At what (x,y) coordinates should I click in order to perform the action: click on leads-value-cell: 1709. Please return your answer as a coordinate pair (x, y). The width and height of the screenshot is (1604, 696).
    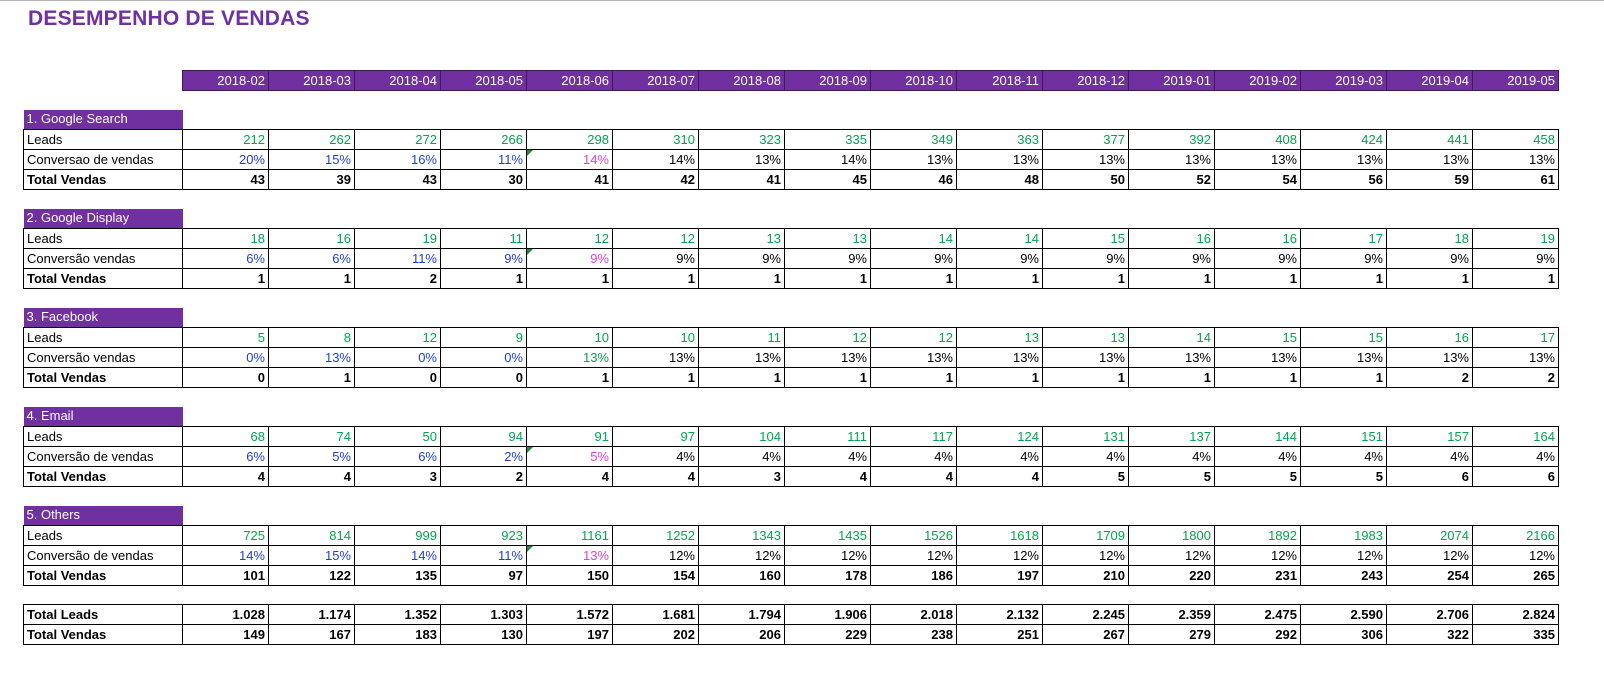
    Looking at the image, I should click on (1085, 535).